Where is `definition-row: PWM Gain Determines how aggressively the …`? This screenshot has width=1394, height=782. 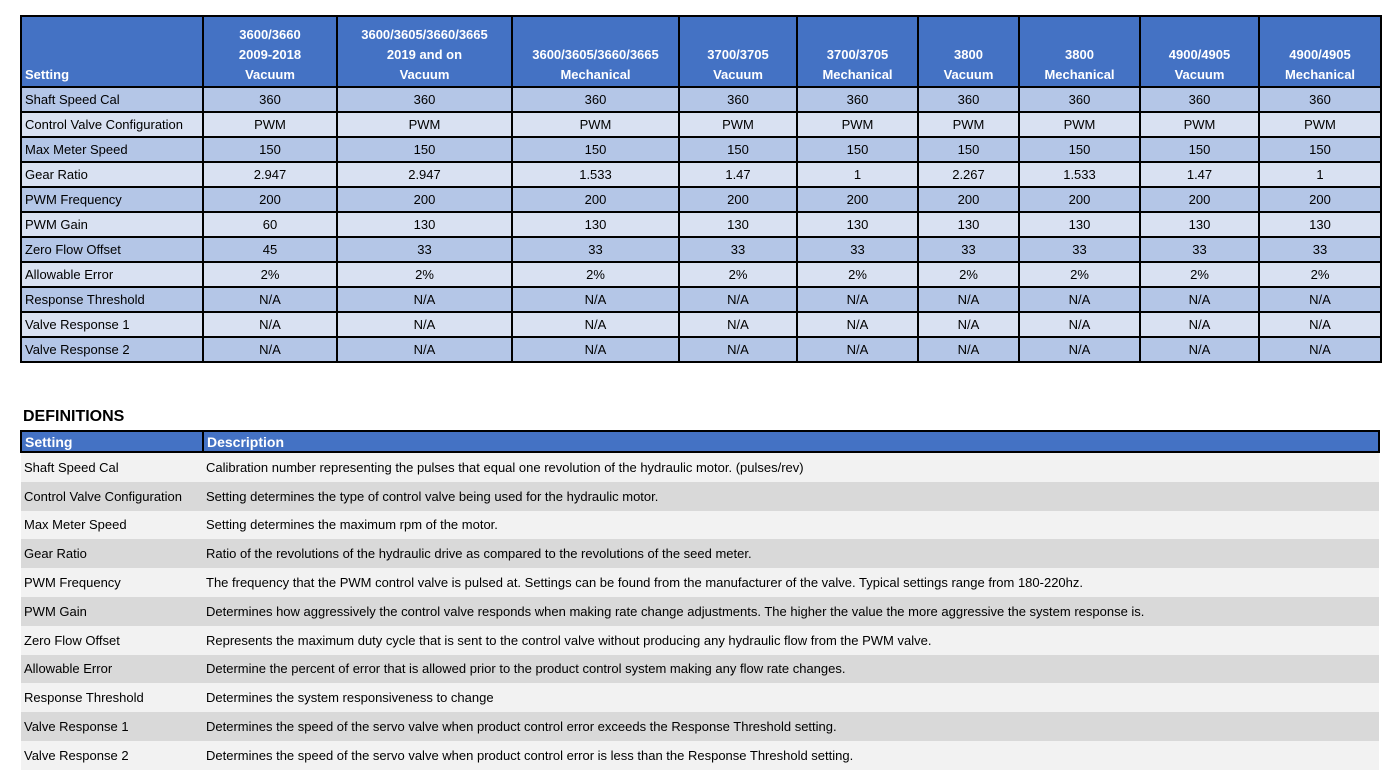 definition-row: PWM Gain Determines how aggressively the … is located at coordinates (700, 611).